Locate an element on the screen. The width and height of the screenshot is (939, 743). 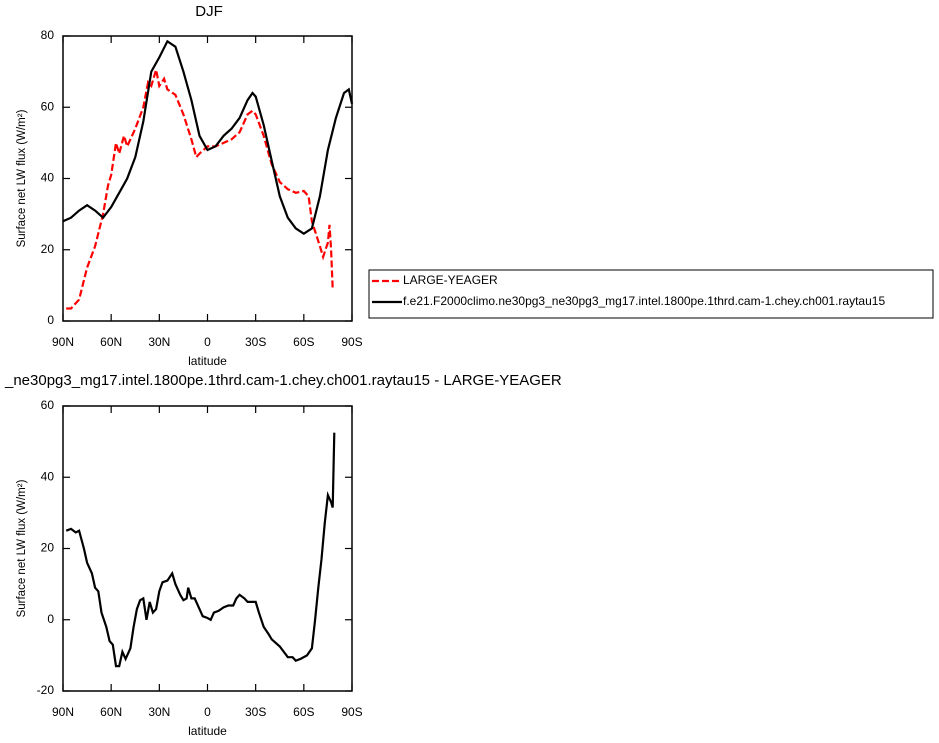
y-tick-label: 80 is located at coordinates (48, 35).